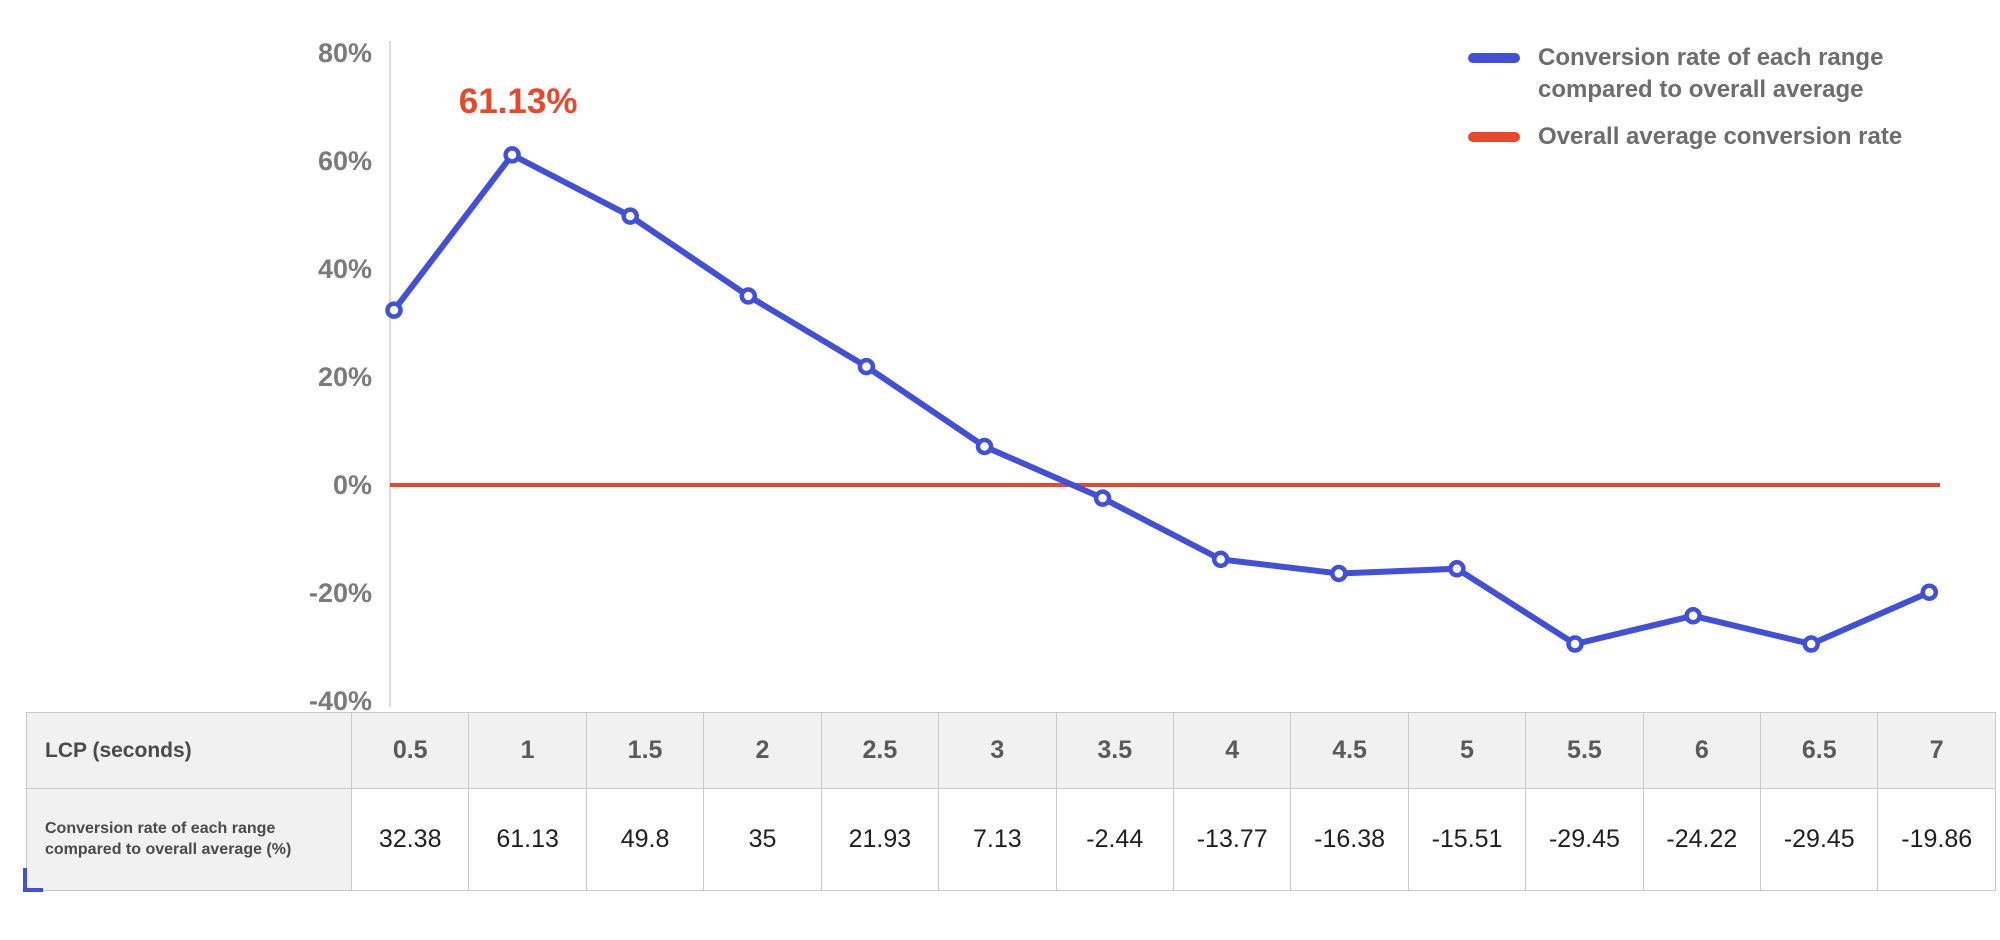 The height and width of the screenshot is (940, 2000). What do you see at coordinates (1494, 137) in the screenshot?
I see `legend-swatch-average-icon` at bounding box center [1494, 137].